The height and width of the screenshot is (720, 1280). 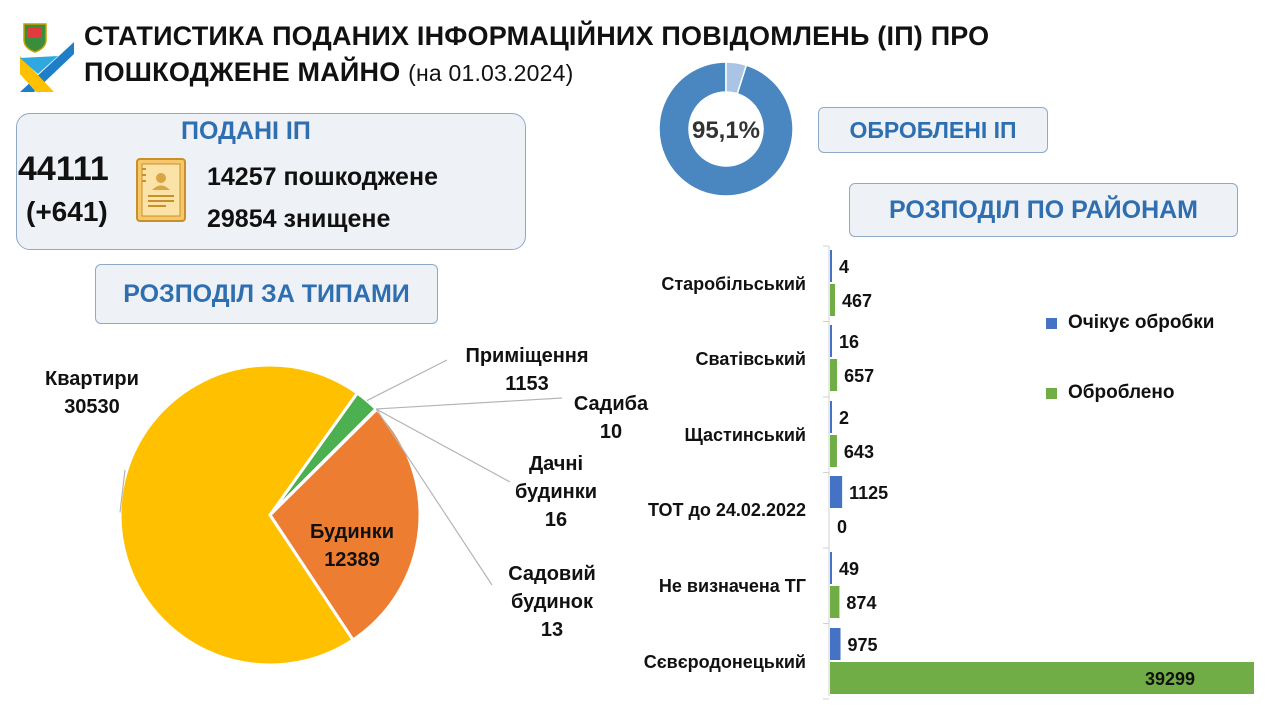 What do you see at coordinates (67, 211) in the screenshot?
I see `submitted-delta: (+641)` at bounding box center [67, 211].